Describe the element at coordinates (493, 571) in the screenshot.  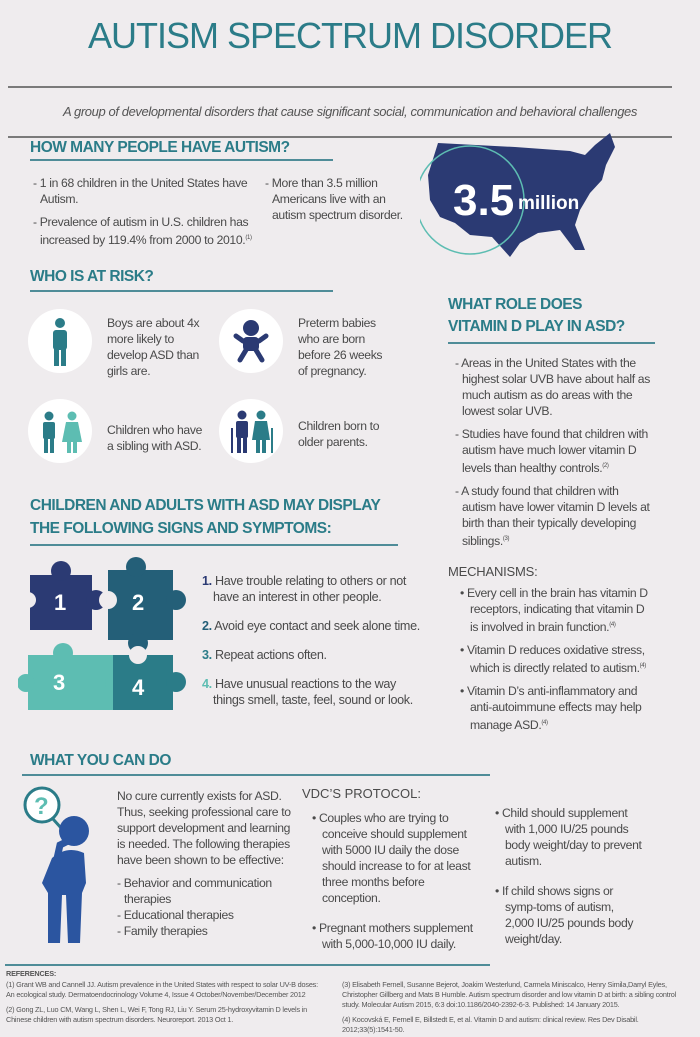
I see `mechanisms-heading: MECHANISMS:` at that location.